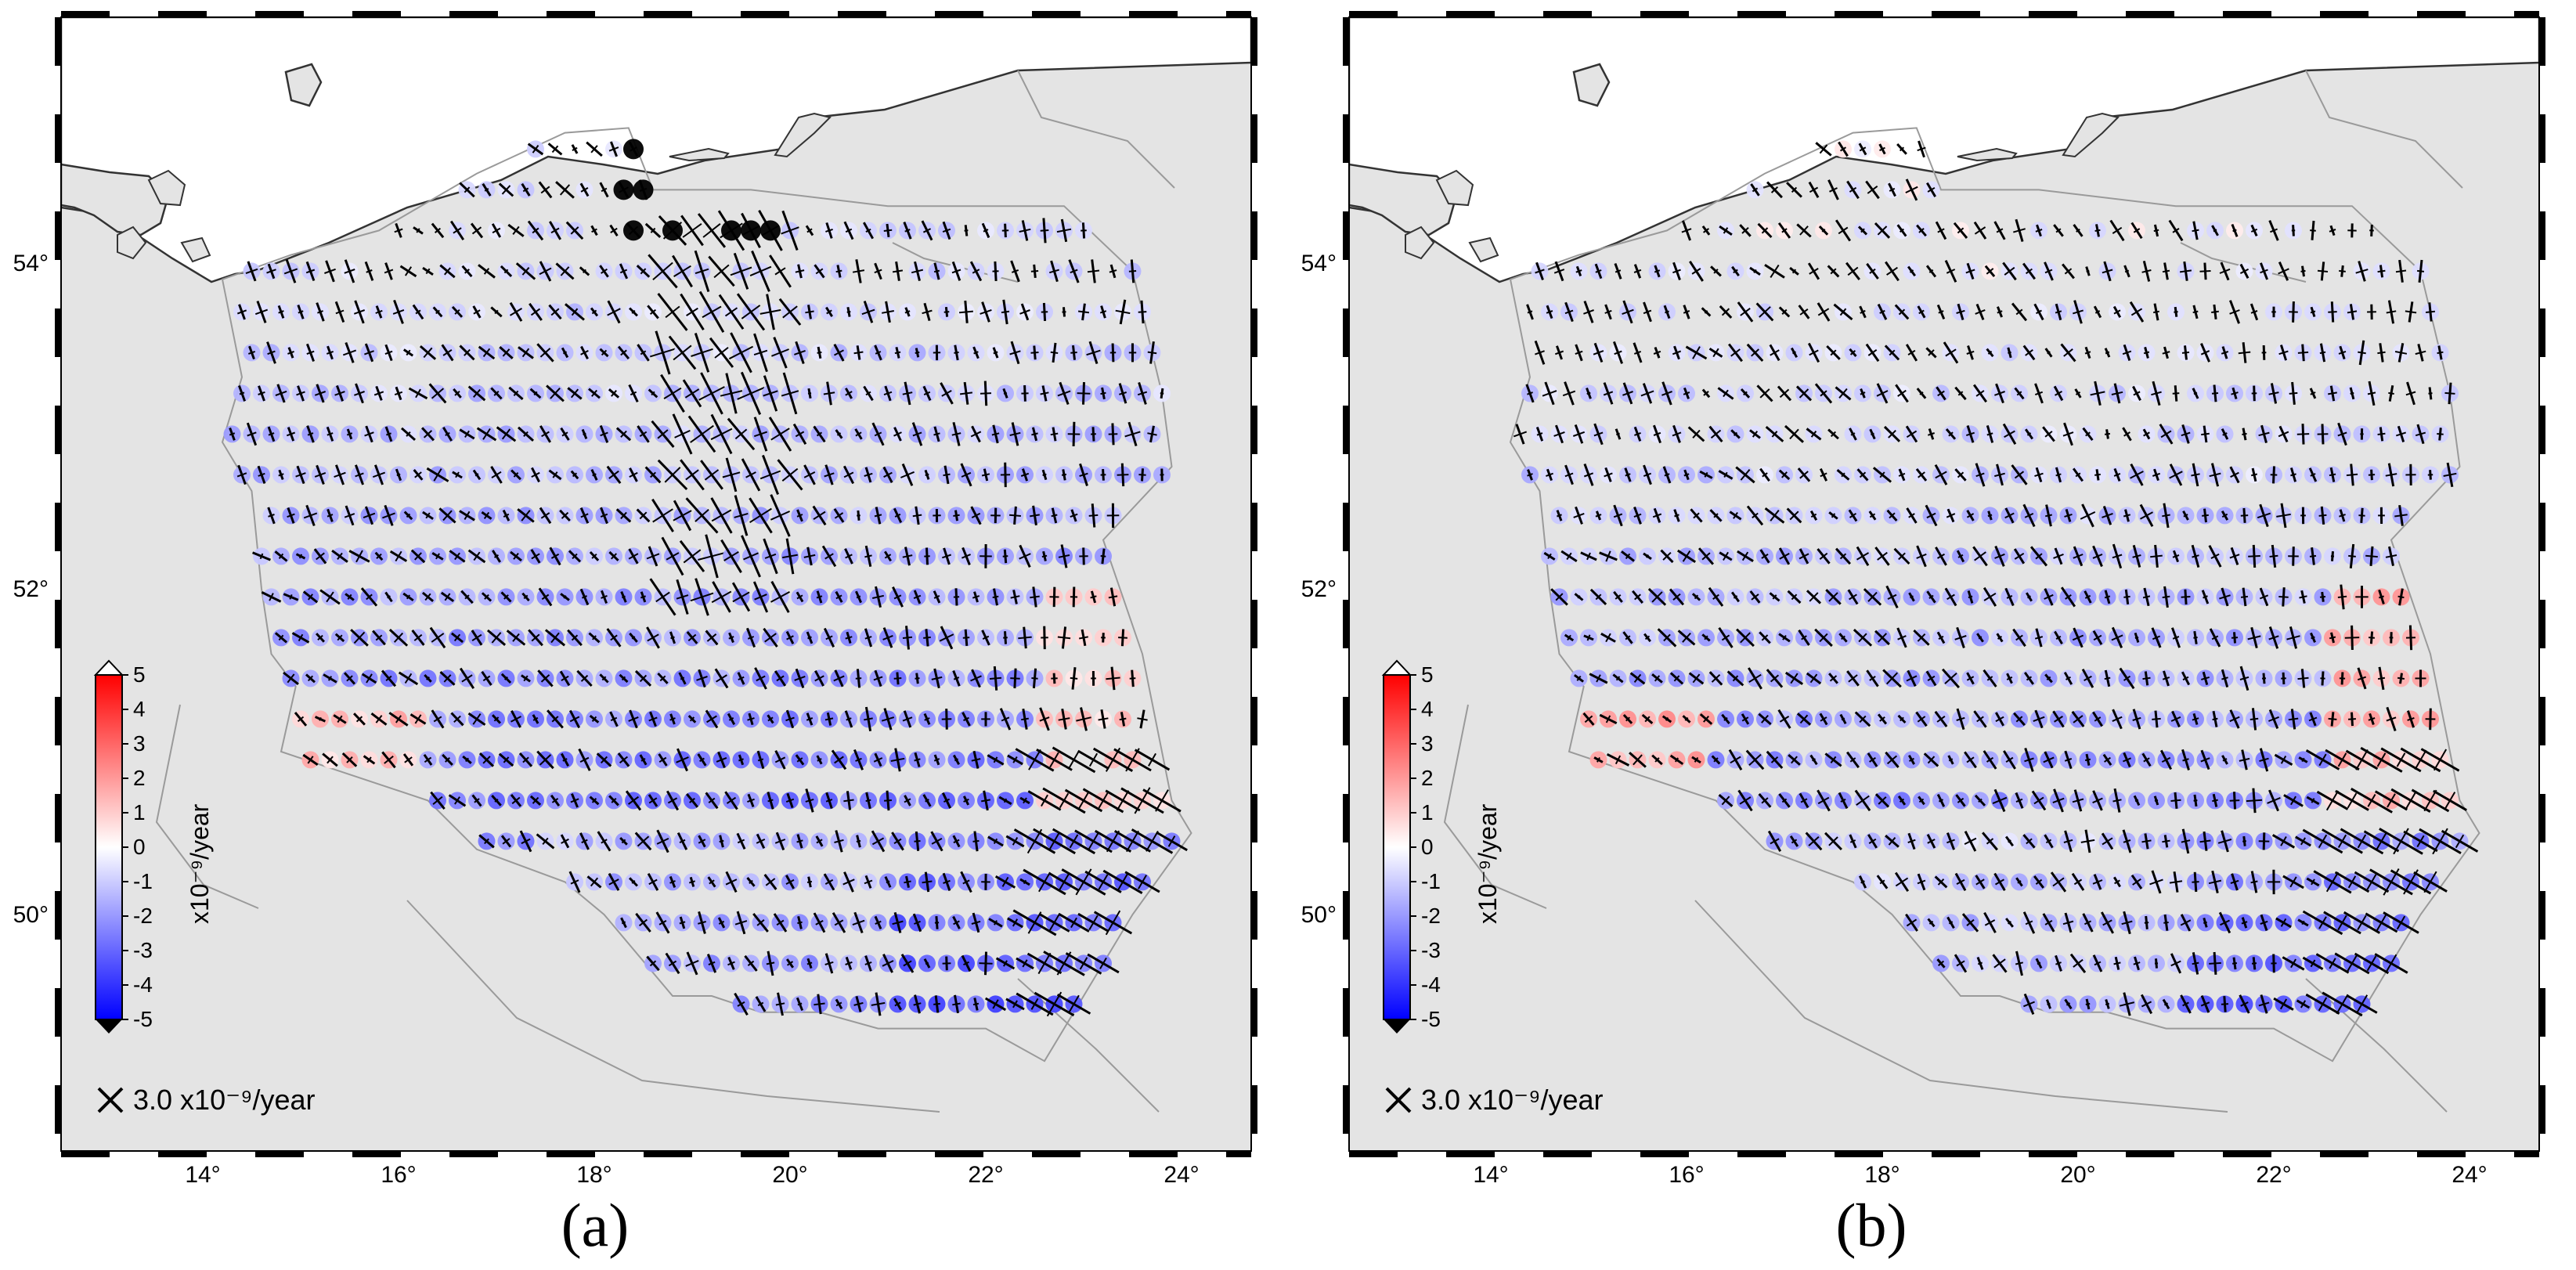  I want to click on lon-tick-label: 18°, so click(594, 1175).